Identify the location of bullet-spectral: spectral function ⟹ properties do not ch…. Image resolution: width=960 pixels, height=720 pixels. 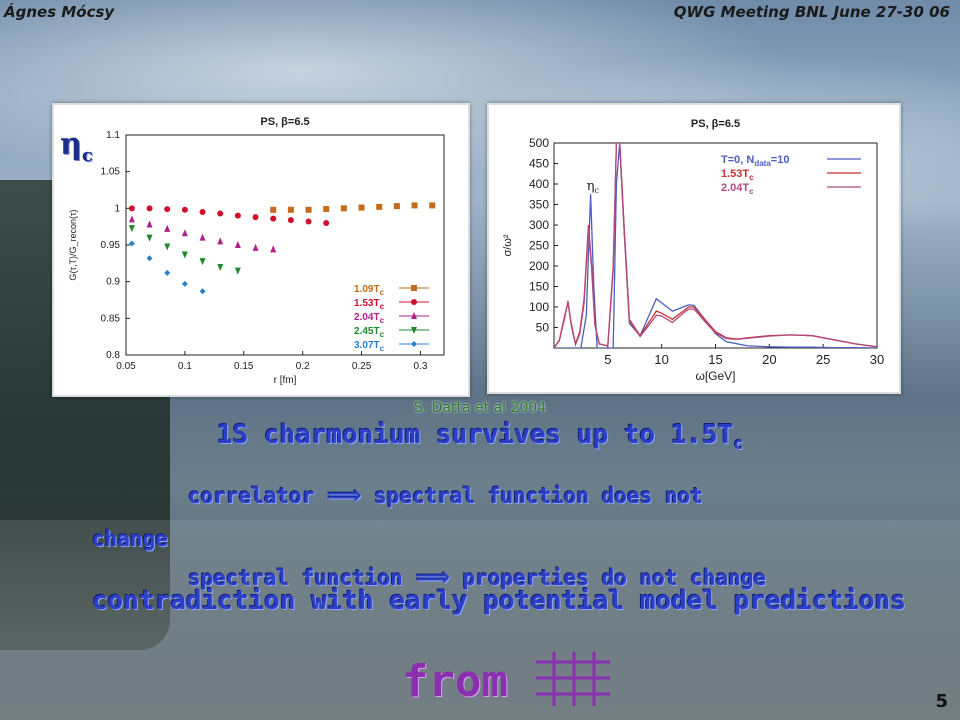
(477, 577).